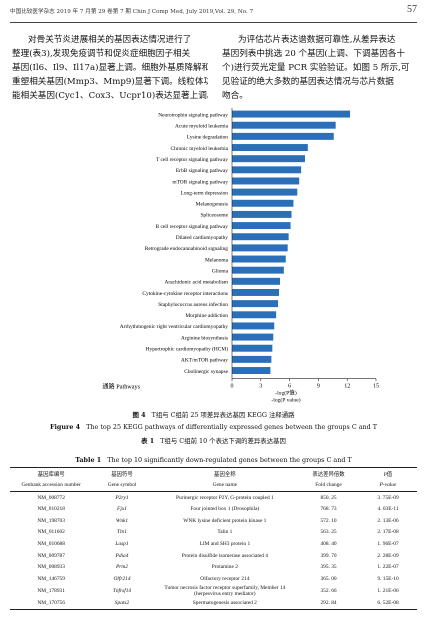 This screenshot has width=427, height=625. Describe the element at coordinates (206, 372) in the screenshot. I see `category-label: Cholinergic synapse` at that location.